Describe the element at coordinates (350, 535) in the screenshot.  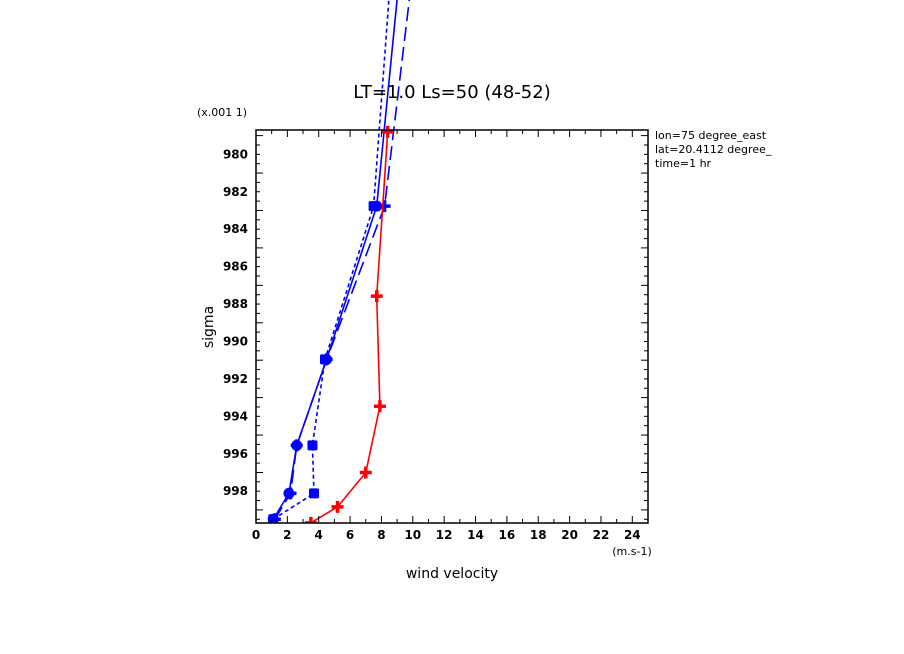
I see `x-tick-label: 6` at that location.